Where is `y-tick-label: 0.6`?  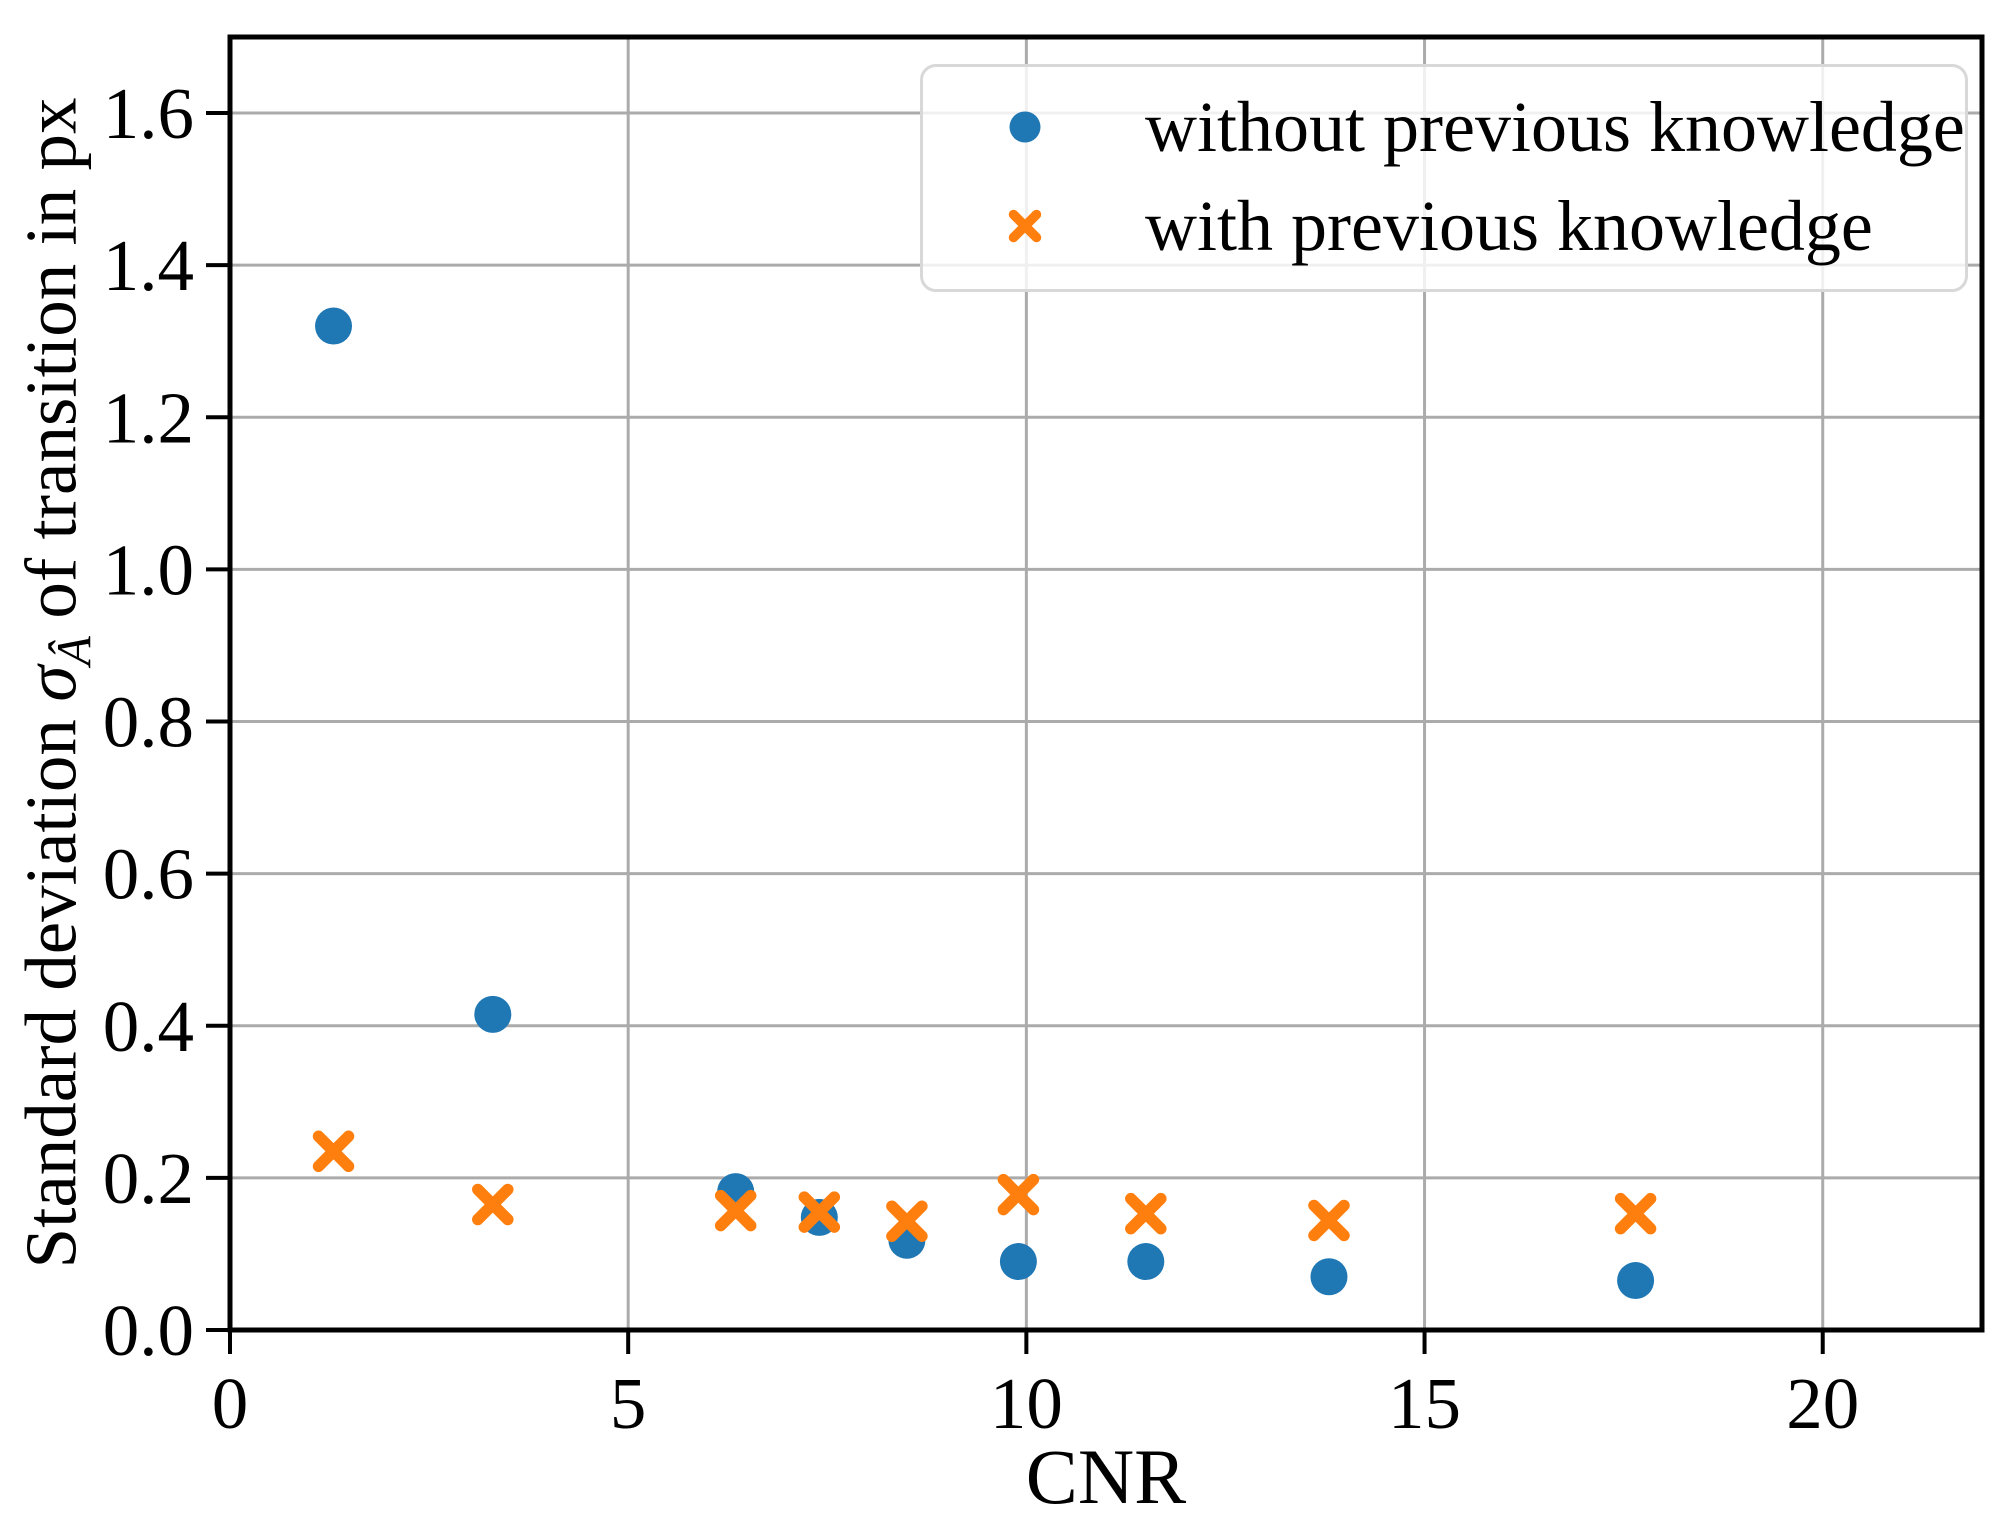
y-tick-label: 0.6 is located at coordinates (148, 874).